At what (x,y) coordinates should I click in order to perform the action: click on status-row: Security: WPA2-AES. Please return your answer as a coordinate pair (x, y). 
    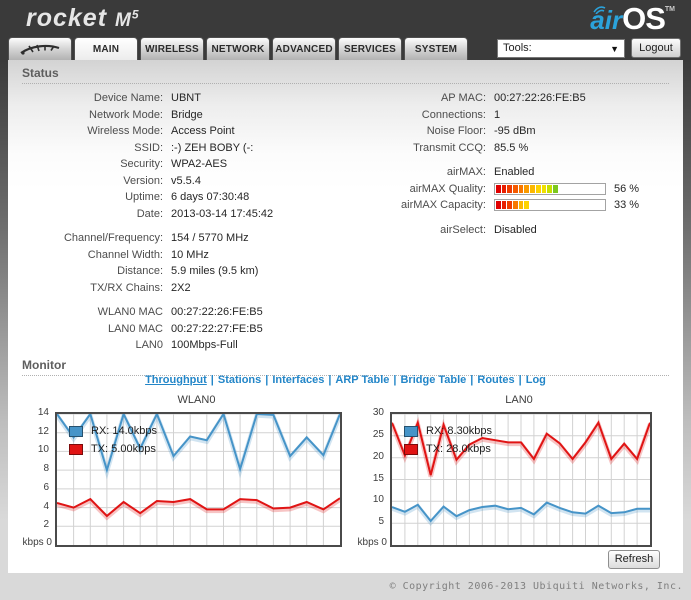
    Looking at the image, I should click on (193, 164).